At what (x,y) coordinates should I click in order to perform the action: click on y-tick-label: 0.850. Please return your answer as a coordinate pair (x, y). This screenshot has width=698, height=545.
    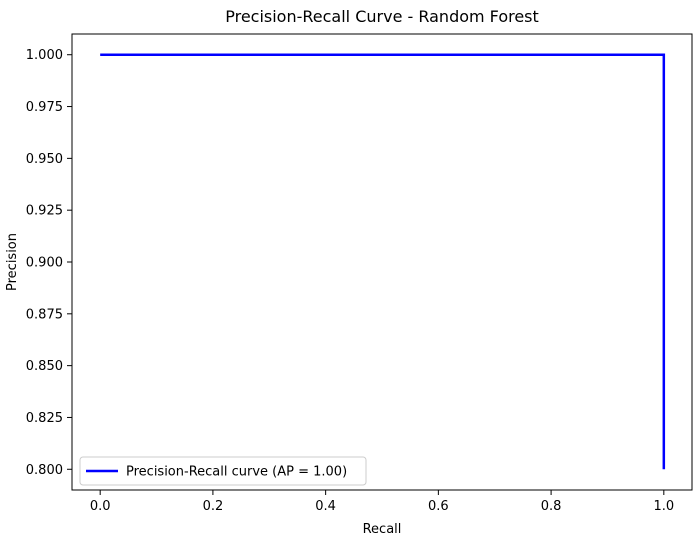
    Looking at the image, I should click on (44, 366).